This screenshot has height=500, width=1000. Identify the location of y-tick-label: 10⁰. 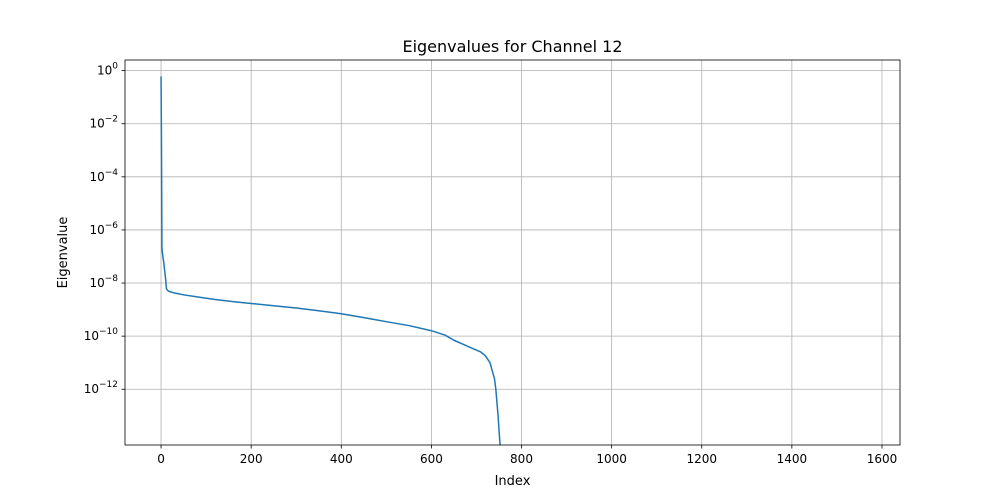
(107, 70).